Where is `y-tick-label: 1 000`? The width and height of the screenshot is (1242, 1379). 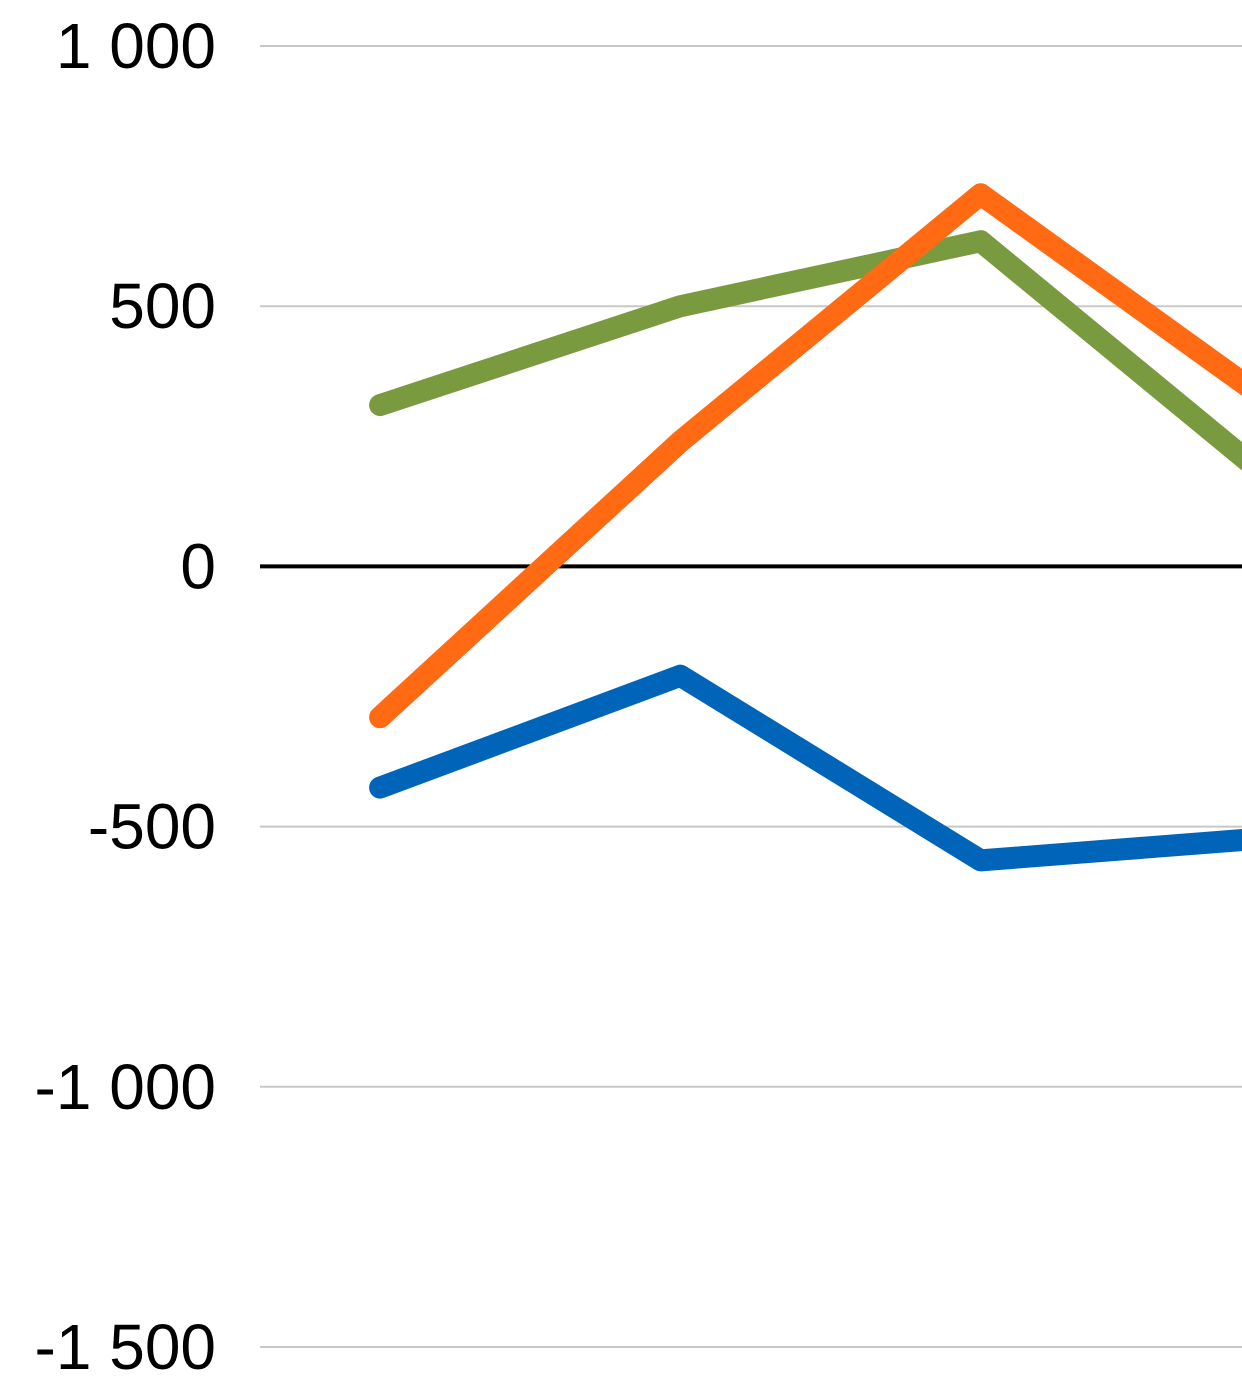 y-tick-label: 1 000 is located at coordinates (136, 46).